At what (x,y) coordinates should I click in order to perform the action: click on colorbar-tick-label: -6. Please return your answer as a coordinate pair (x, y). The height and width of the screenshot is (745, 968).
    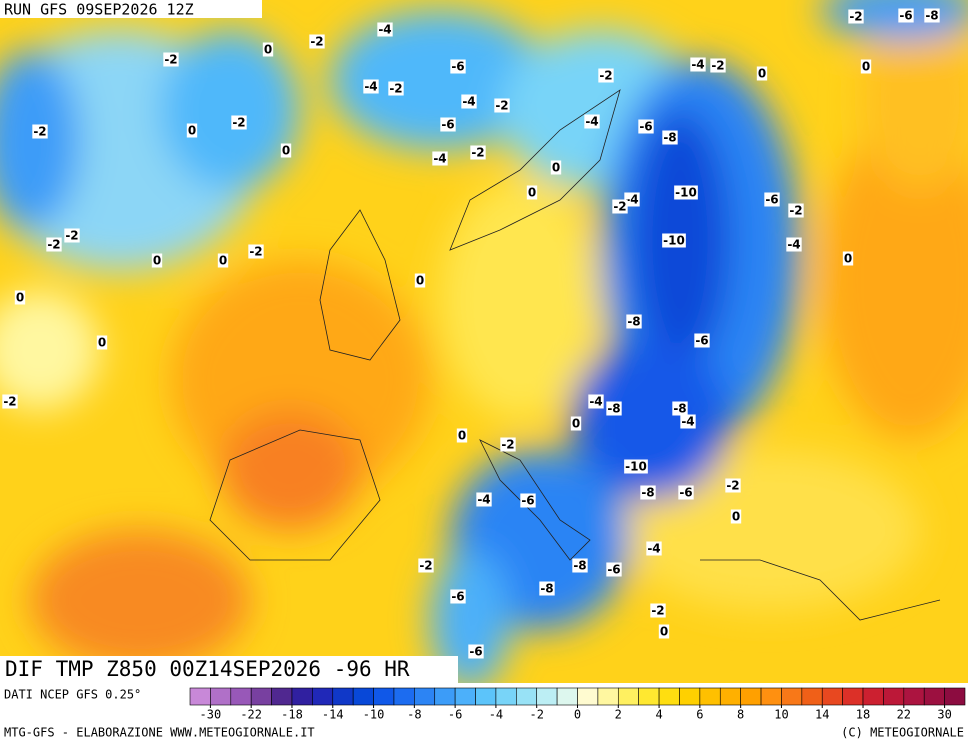
    Looking at the image, I should click on (455, 715).